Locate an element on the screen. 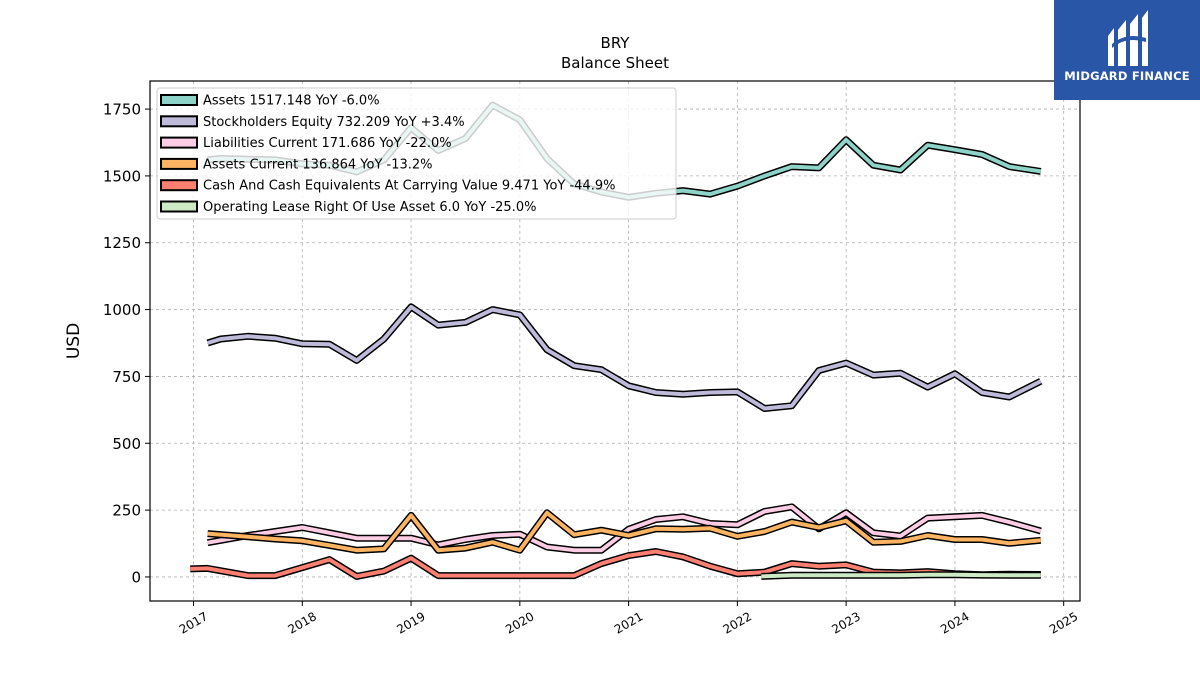 The image size is (1200, 675). y-tick-label: 1000 is located at coordinates (122, 310).